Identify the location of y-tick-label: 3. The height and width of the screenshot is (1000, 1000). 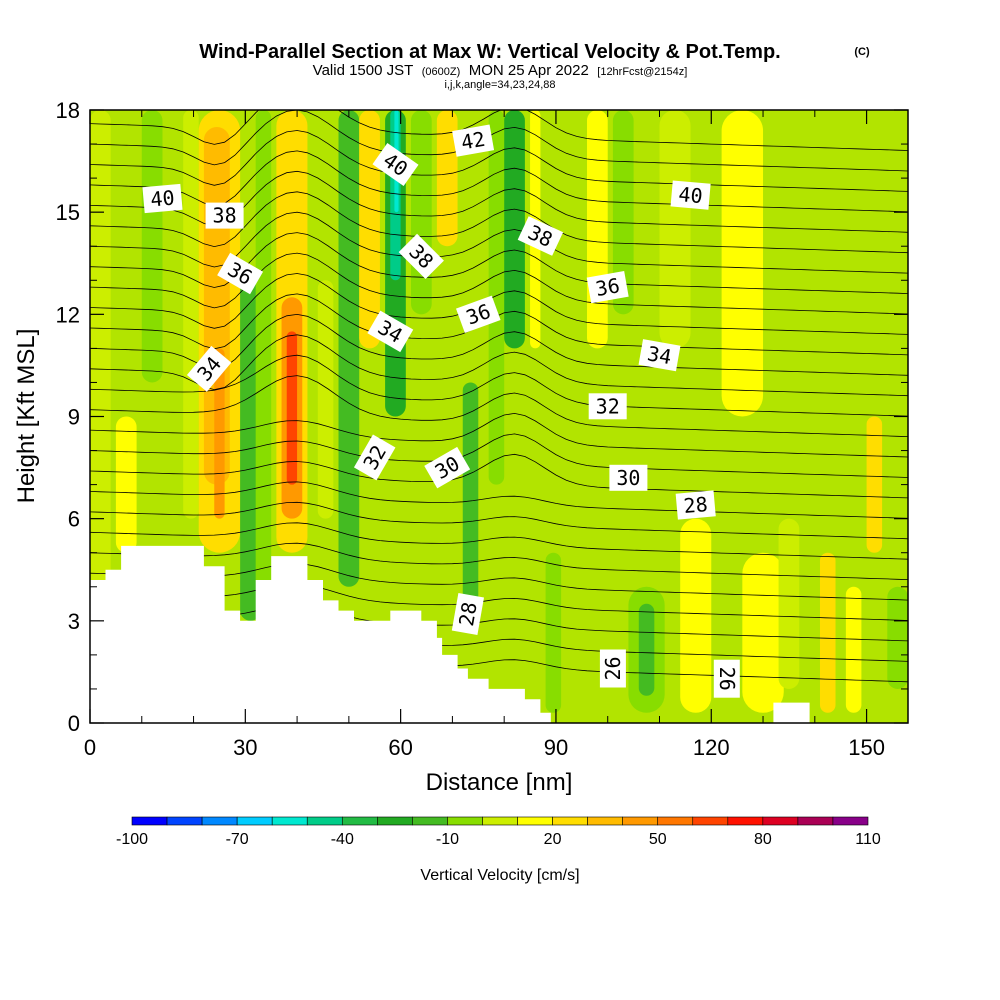
(74, 621).